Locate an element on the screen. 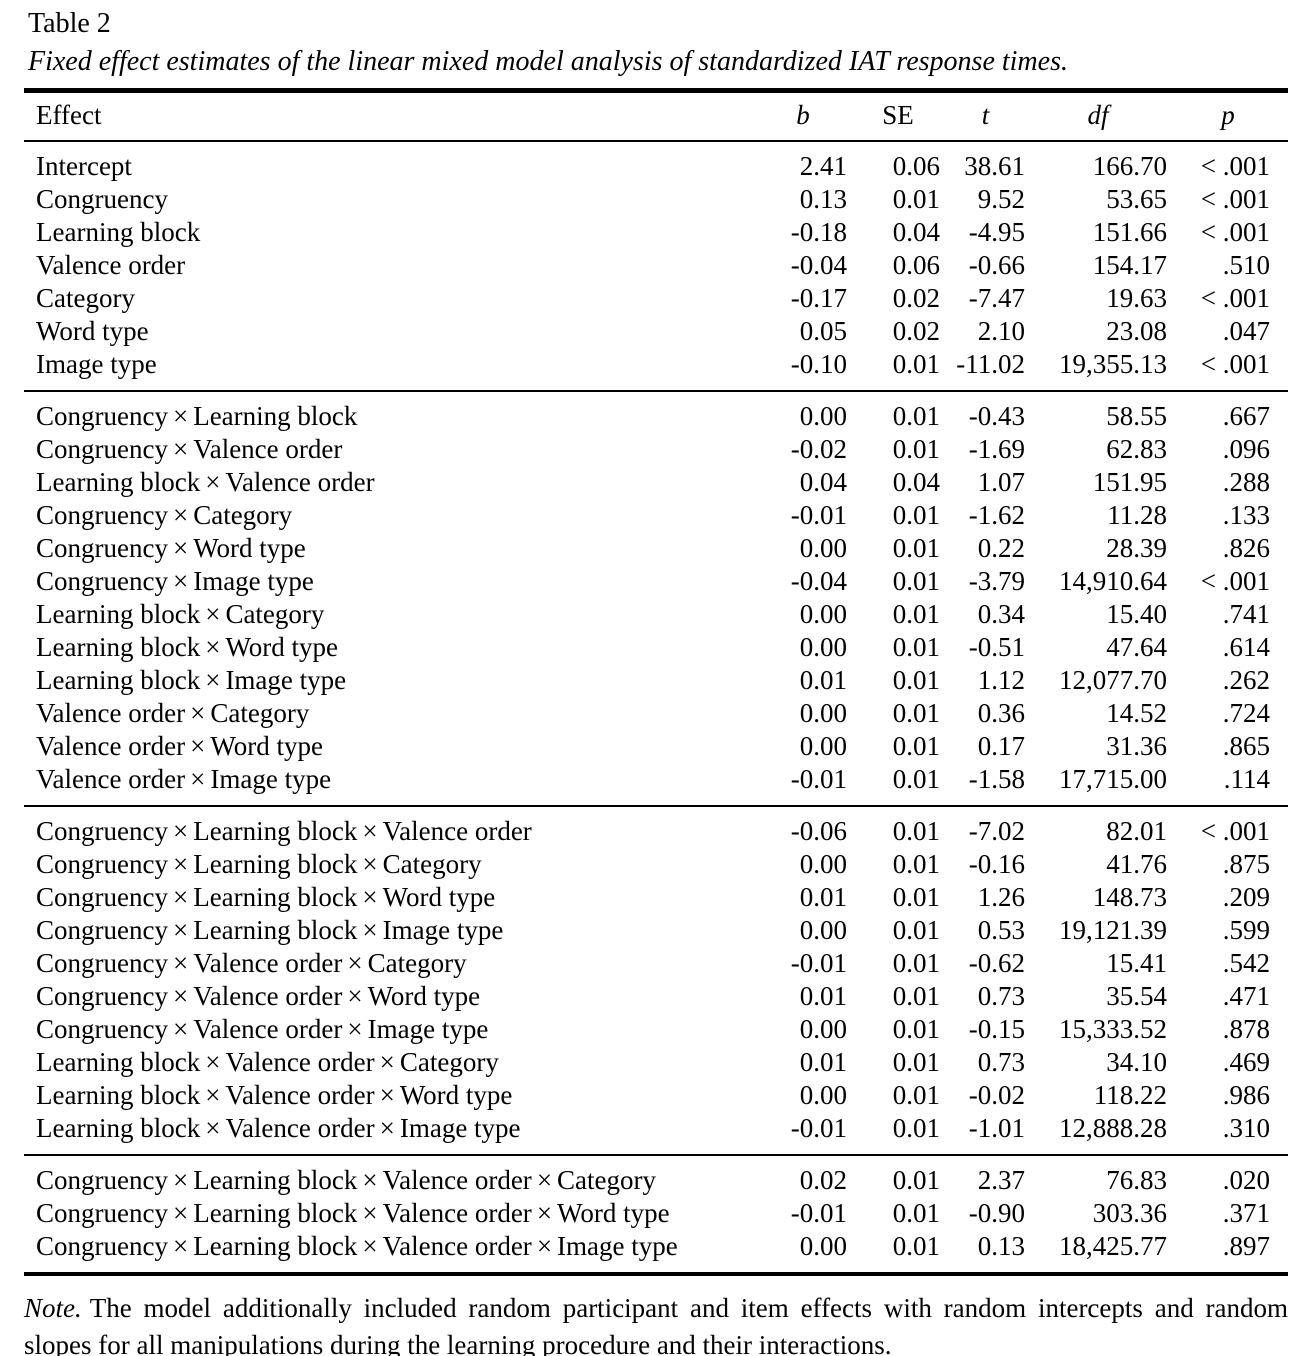 This screenshot has height=1356, width=1308. value-cell: 0.02 is located at coordinates (823, 1180).